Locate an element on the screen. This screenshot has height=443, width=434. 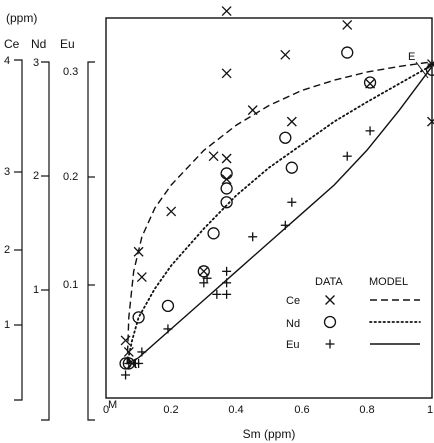
x-tick-label: 0 is located at coordinates (106, 410).